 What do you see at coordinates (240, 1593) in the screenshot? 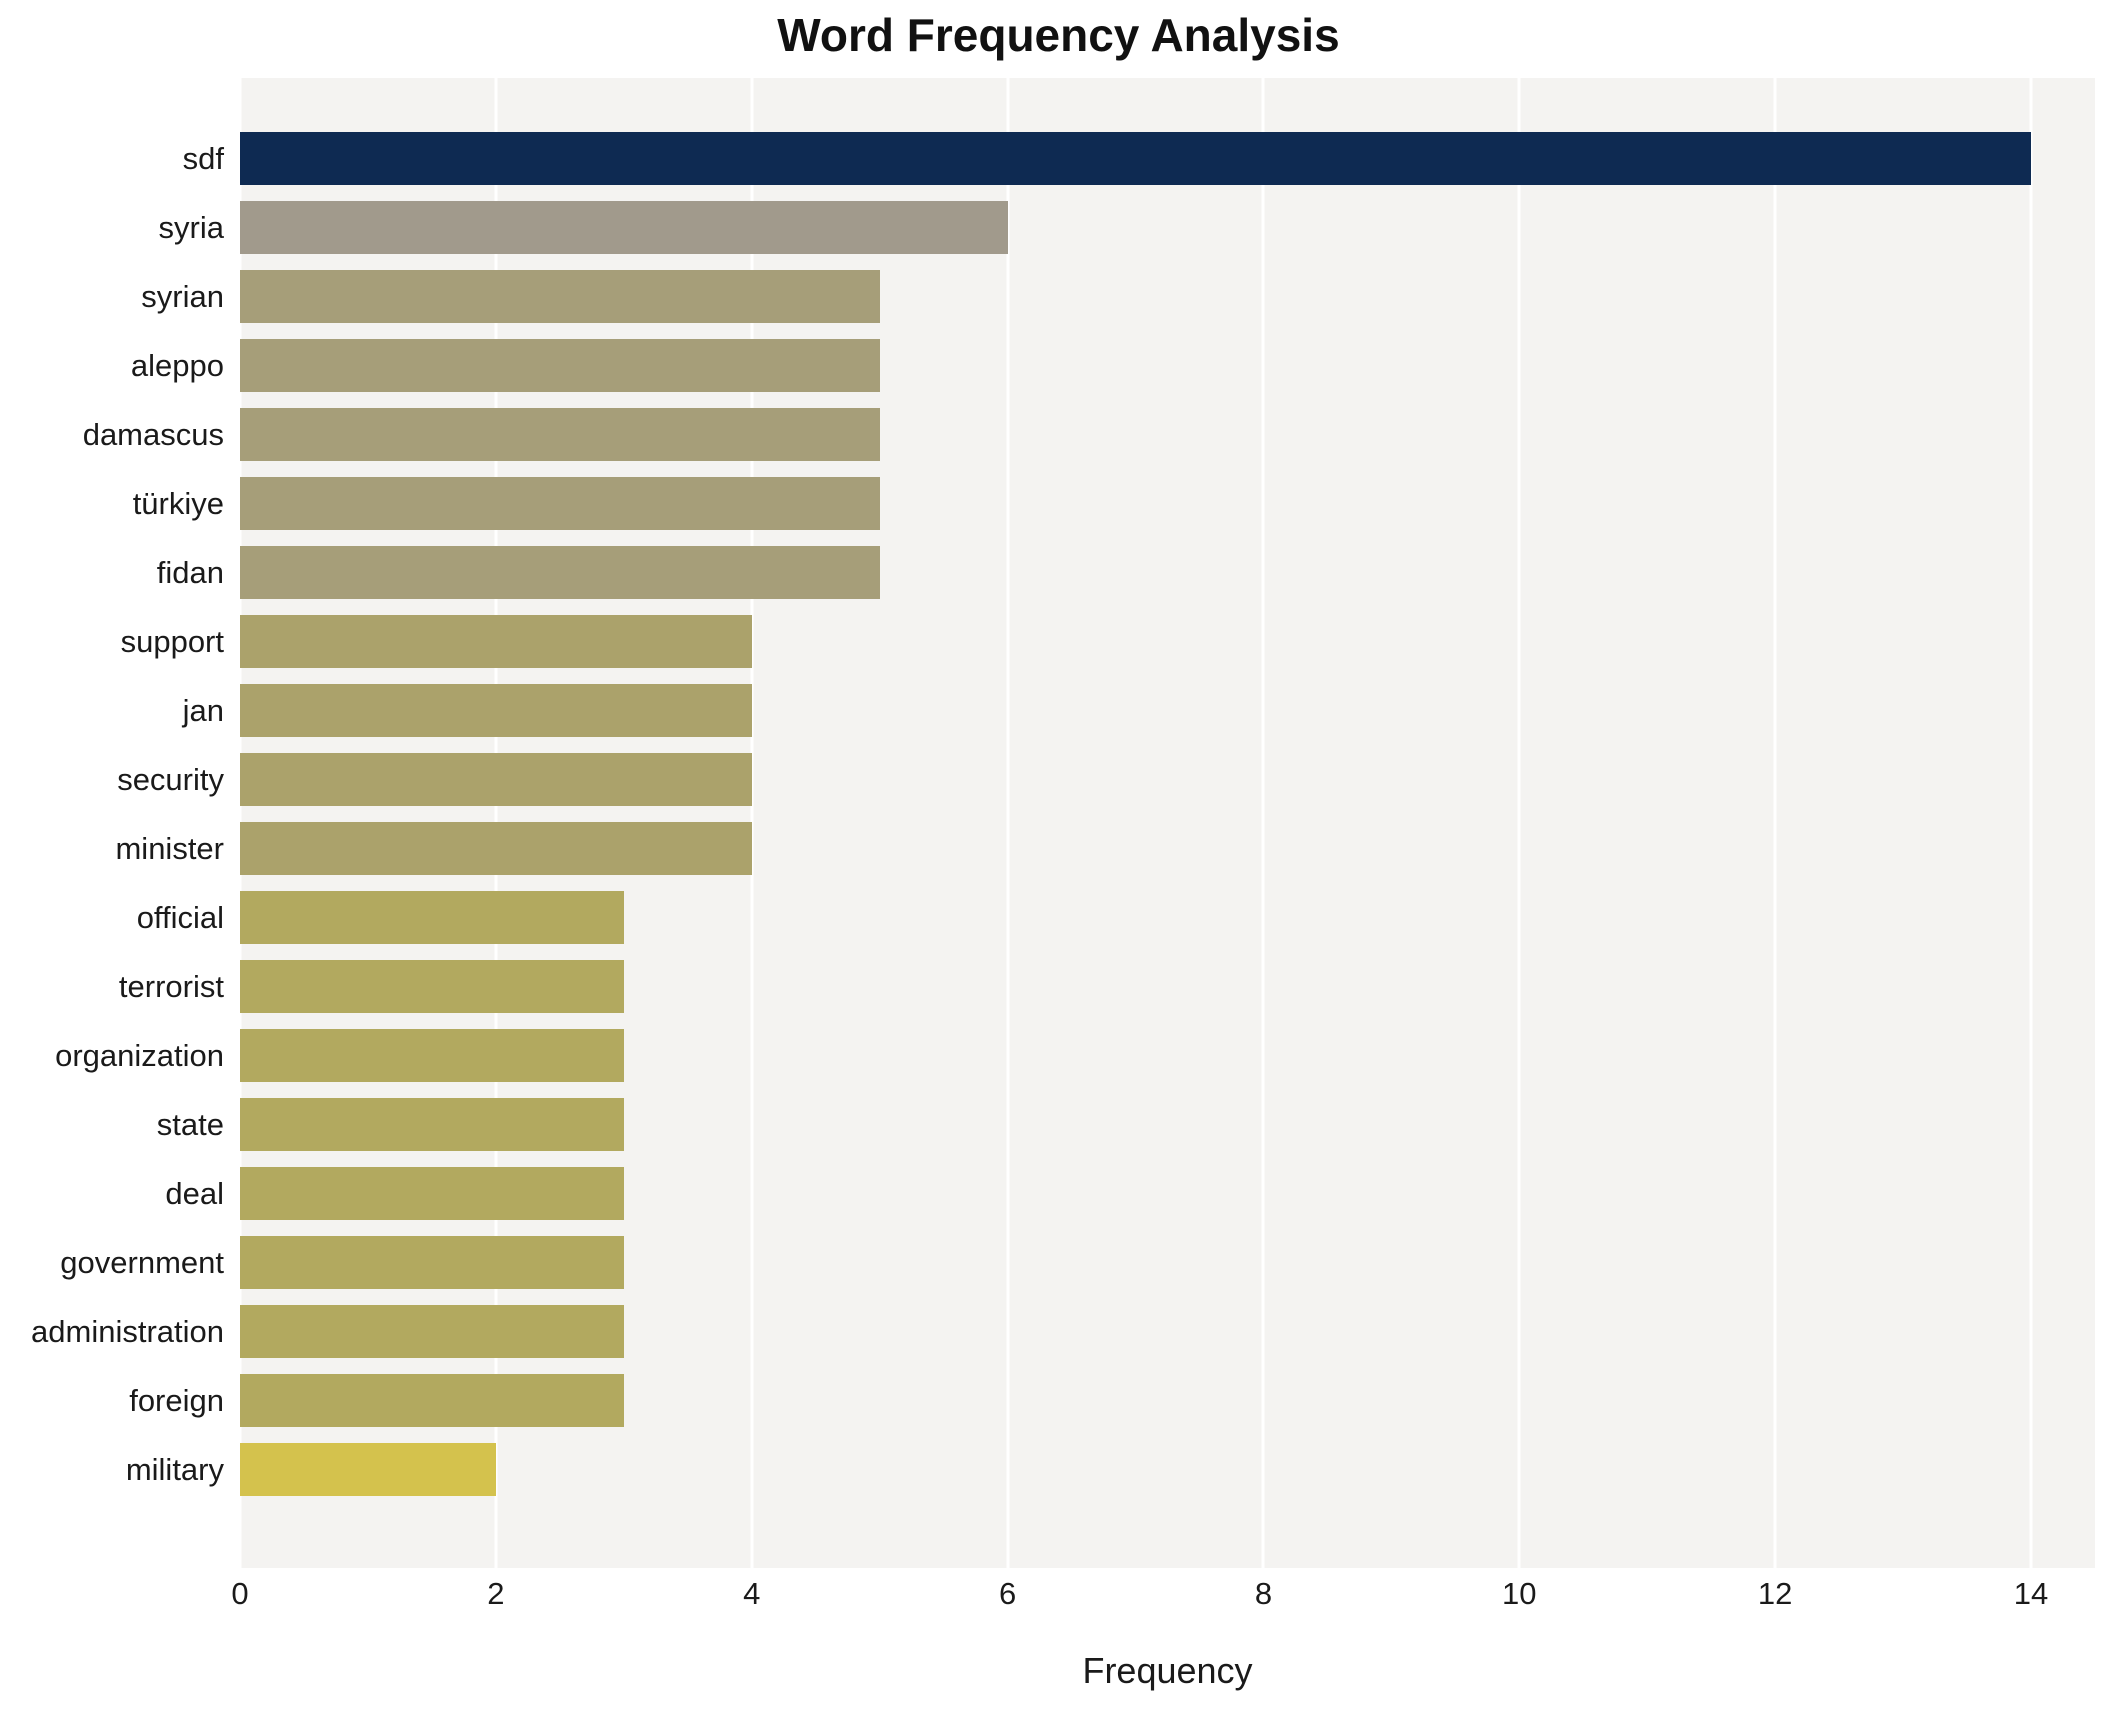
I see `x-tick-label: 0` at bounding box center [240, 1593].